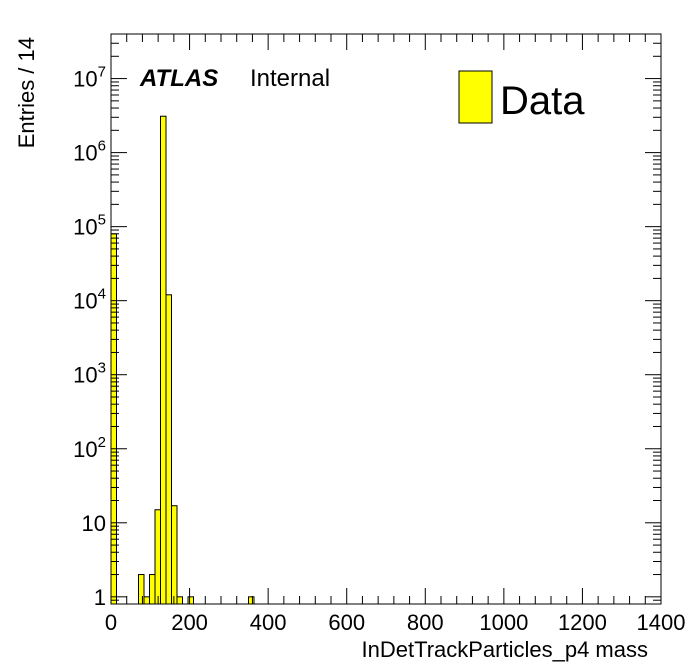  Describe the element at coordinates (503, 622) in the screenshot. I see `x-tick-label: 1000` at that location.